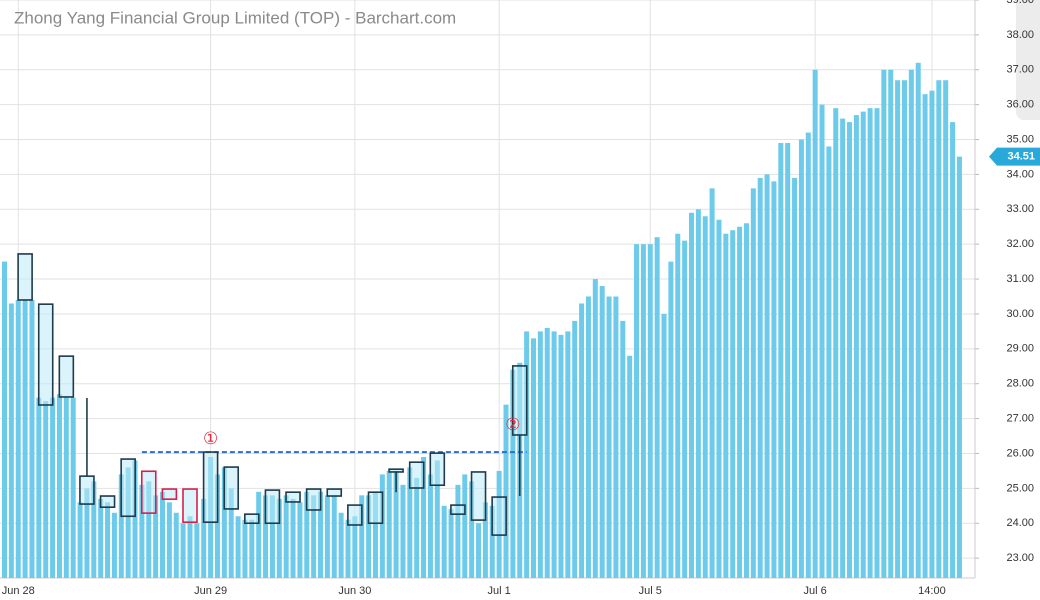  Describe the element at coordinates (1020, 70) in the screenshot. I see `y-tick-label: 37.00` at that location.